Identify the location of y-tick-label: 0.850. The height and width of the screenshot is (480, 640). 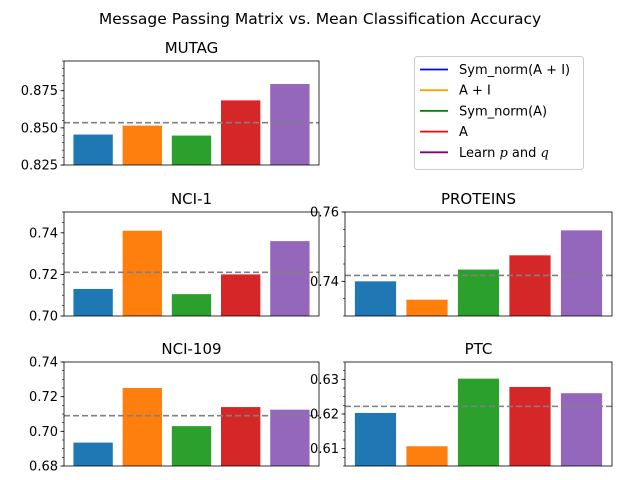
(39, 128).